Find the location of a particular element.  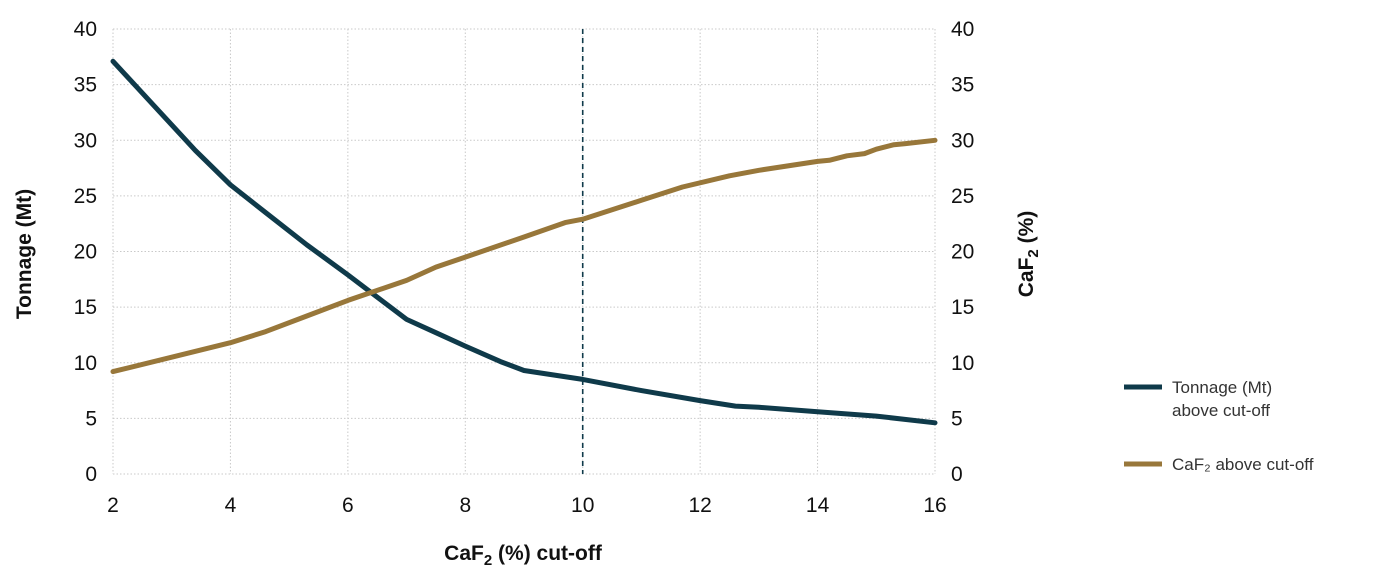

x-tick-label: 12 is located at coordinates (699, 505).